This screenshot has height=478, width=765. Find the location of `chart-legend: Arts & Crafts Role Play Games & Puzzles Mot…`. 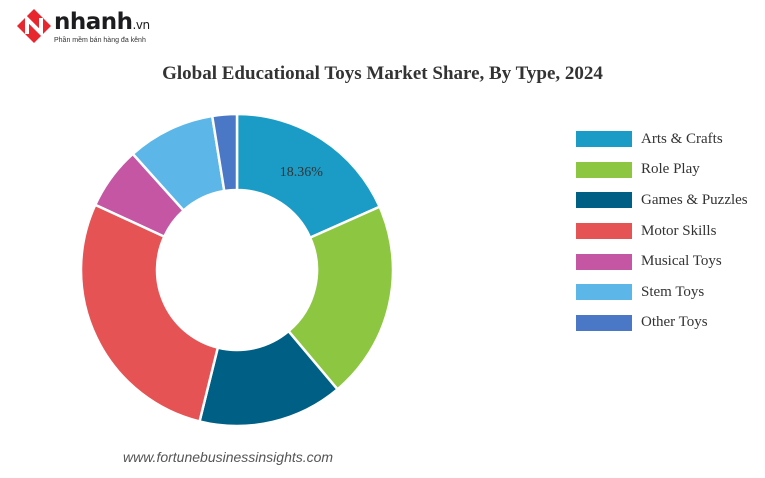

chart-legend: Arts & Crafts Role Play Games & Puzzles Mot… is located at coordinates (662, 231).